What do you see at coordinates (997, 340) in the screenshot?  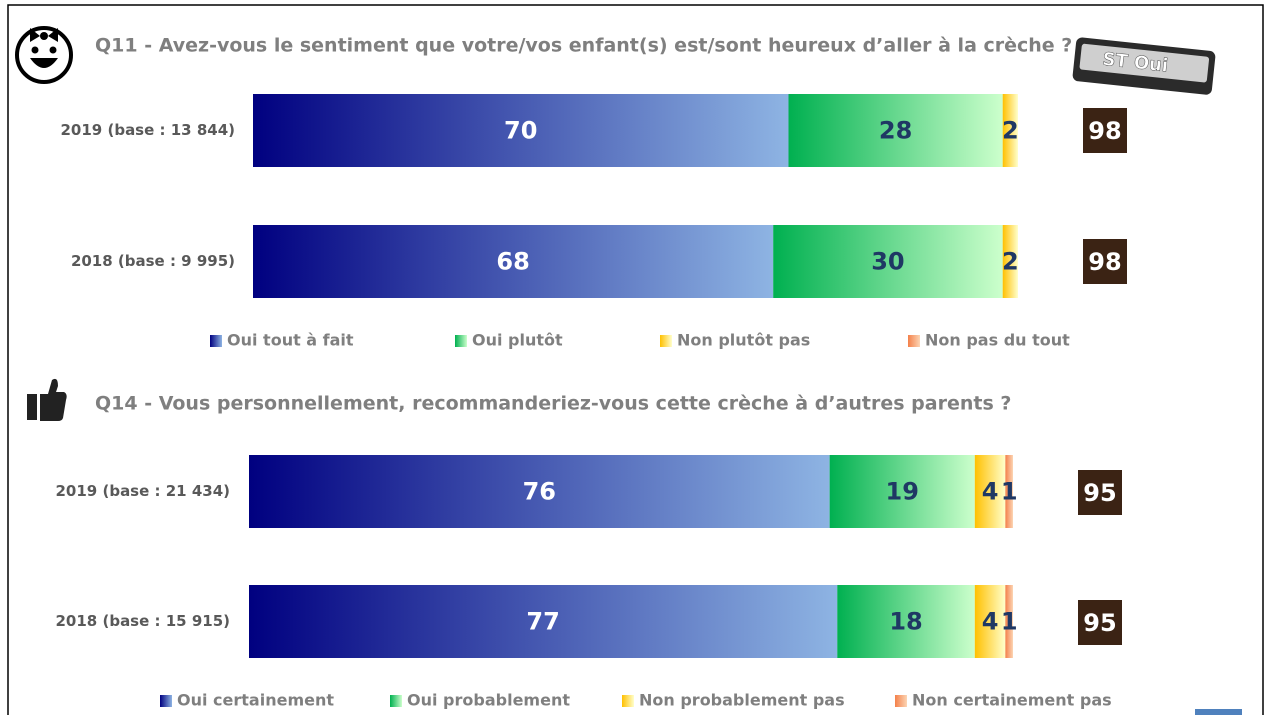 I see `legend-label: Non pas du tout` at bounding box center [997, 340].